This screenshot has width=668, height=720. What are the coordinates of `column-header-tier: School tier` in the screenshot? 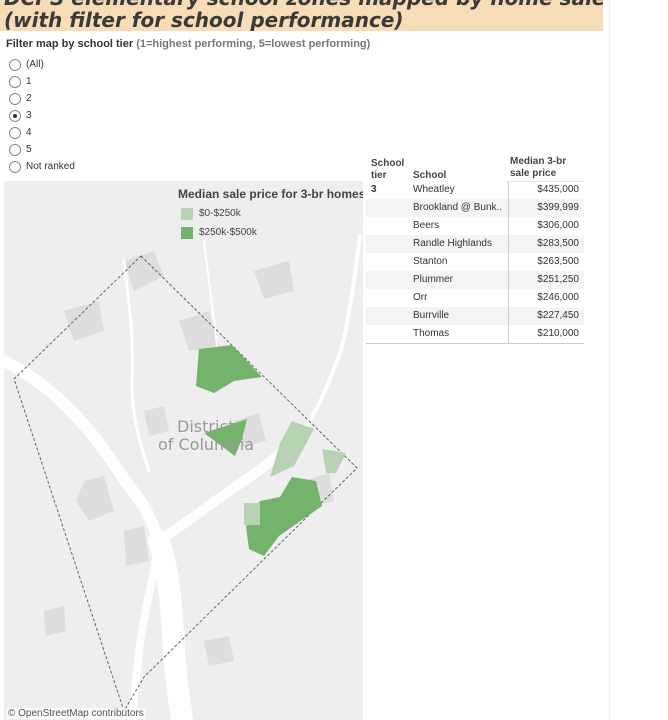 It's located at (388, 169).